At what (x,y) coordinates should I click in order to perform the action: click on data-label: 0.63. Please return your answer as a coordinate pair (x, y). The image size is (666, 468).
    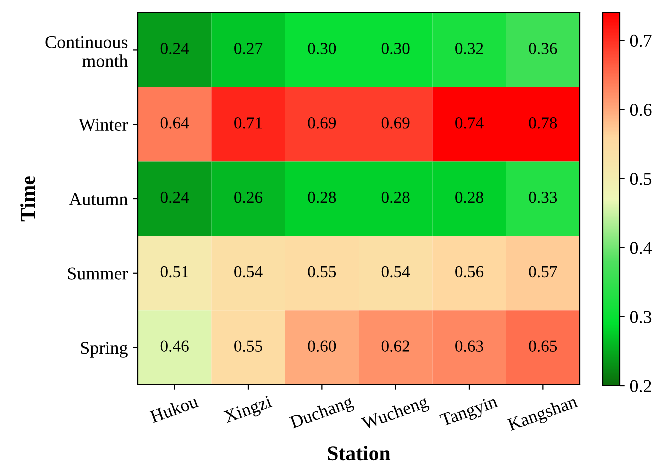
    Looking at the image, I should click on (470, 346).